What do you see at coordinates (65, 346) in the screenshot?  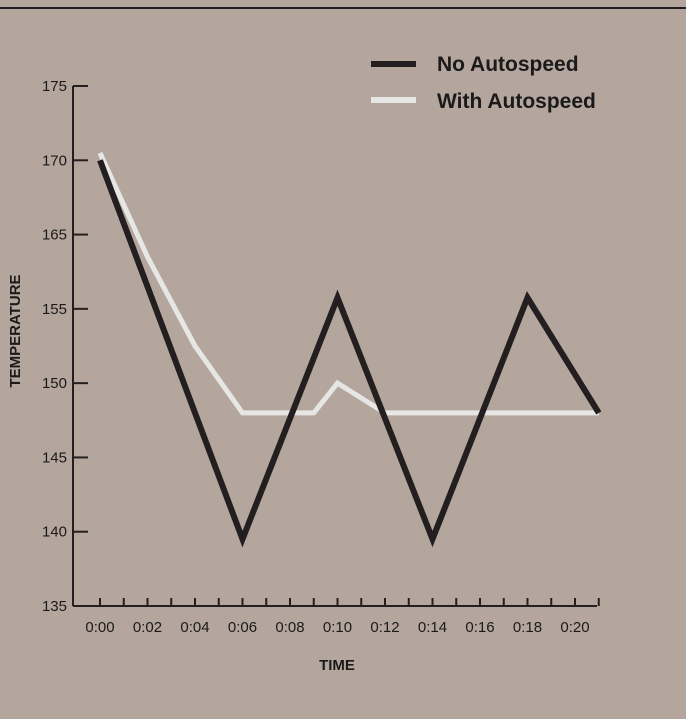 I see `y-axis: 135 140 145 150 155 165 170 175` at bounding box center [65, 346].